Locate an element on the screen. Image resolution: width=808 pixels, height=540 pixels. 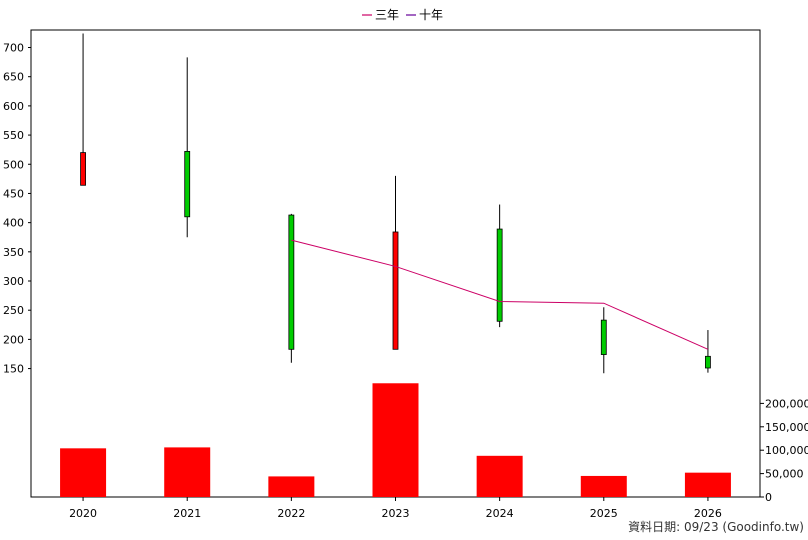
moving-average-lines is located at coordinates (500, 294).